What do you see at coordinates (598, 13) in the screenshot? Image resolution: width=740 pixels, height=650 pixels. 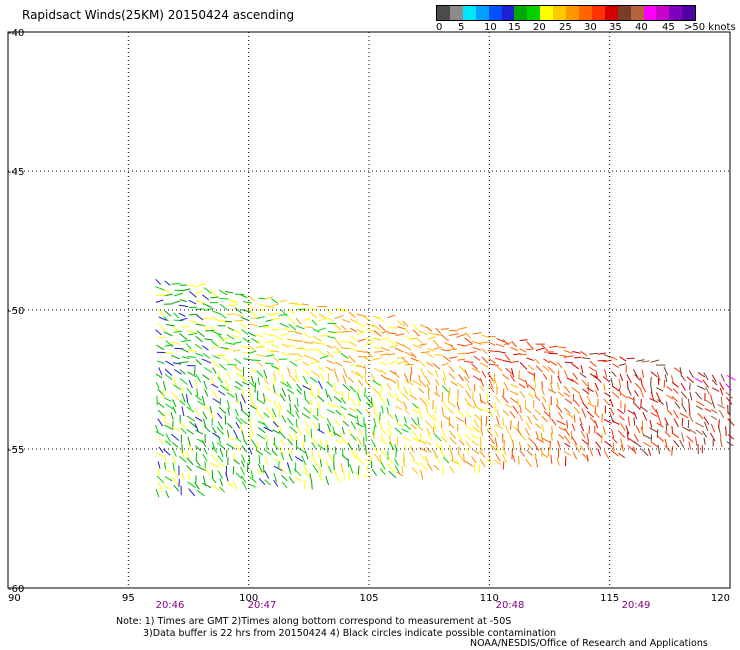 I see `legend-swatch` at bounding box center [598, 13].